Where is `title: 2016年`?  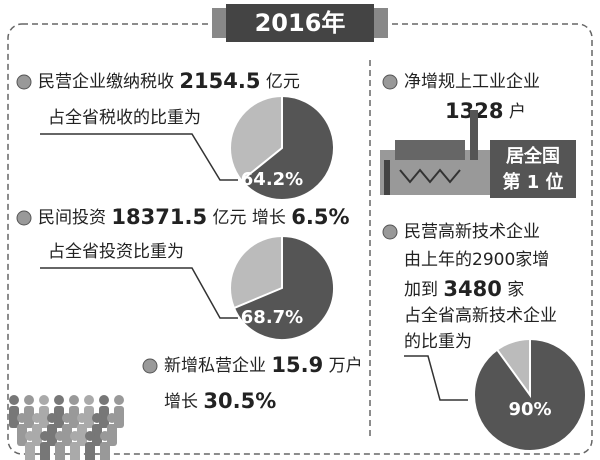
title: 2016年 is located at coordinates (300, 23).